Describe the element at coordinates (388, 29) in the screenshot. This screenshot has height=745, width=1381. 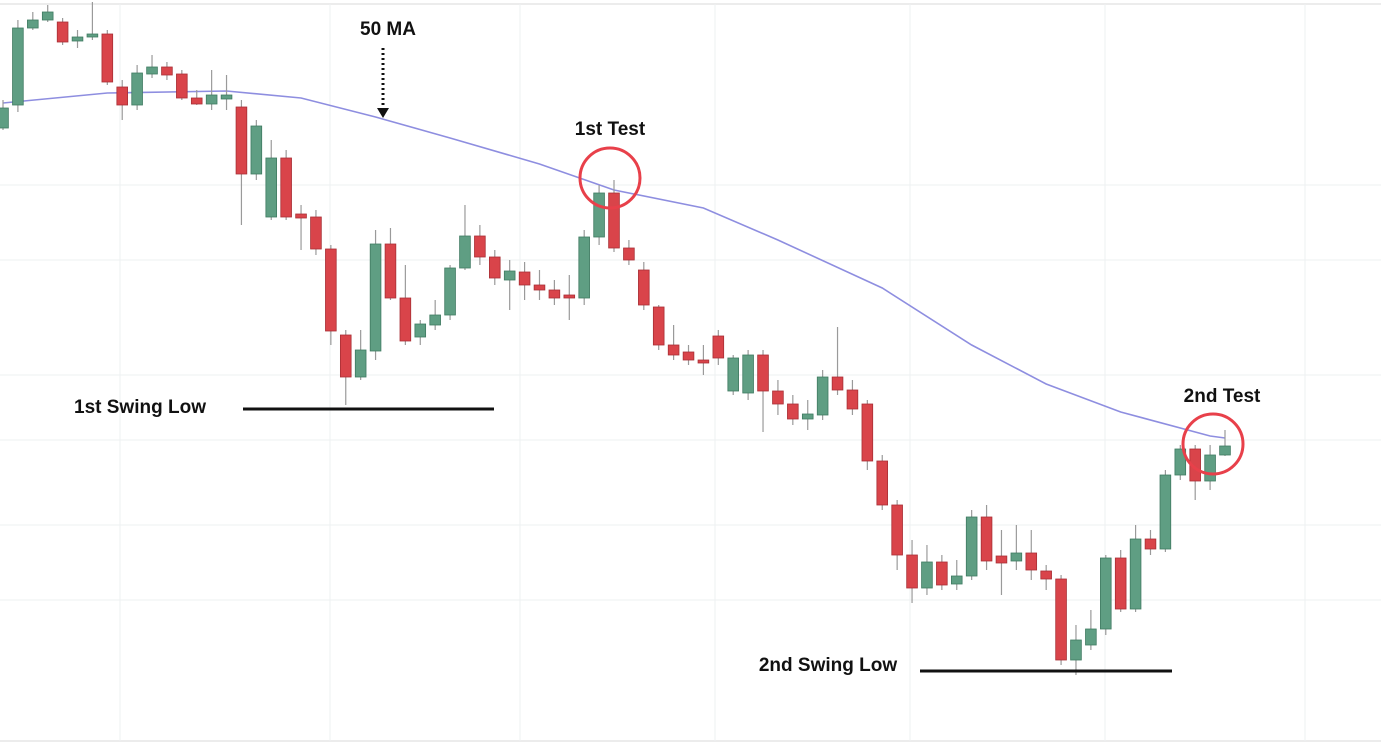
I see `ma-label: 50 MA` at that location.